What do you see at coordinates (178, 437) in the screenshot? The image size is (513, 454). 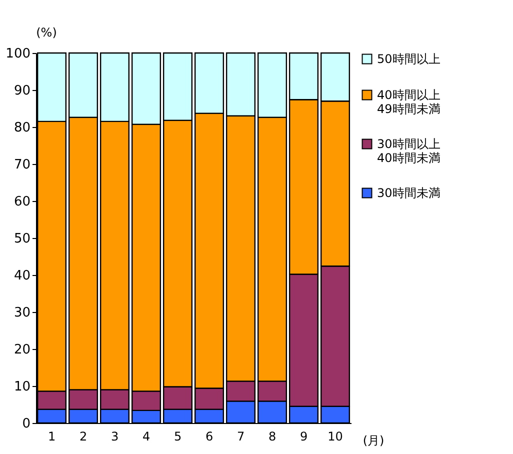 I see `x-tick-label: 5` at bounding box center [178, 437].